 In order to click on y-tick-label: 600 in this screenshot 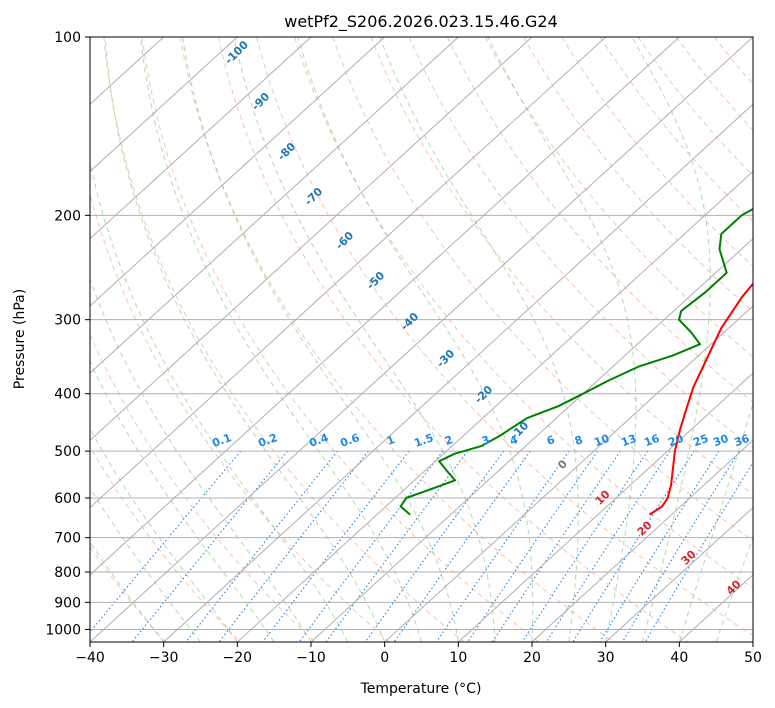, I will do `click(67, 499)`.